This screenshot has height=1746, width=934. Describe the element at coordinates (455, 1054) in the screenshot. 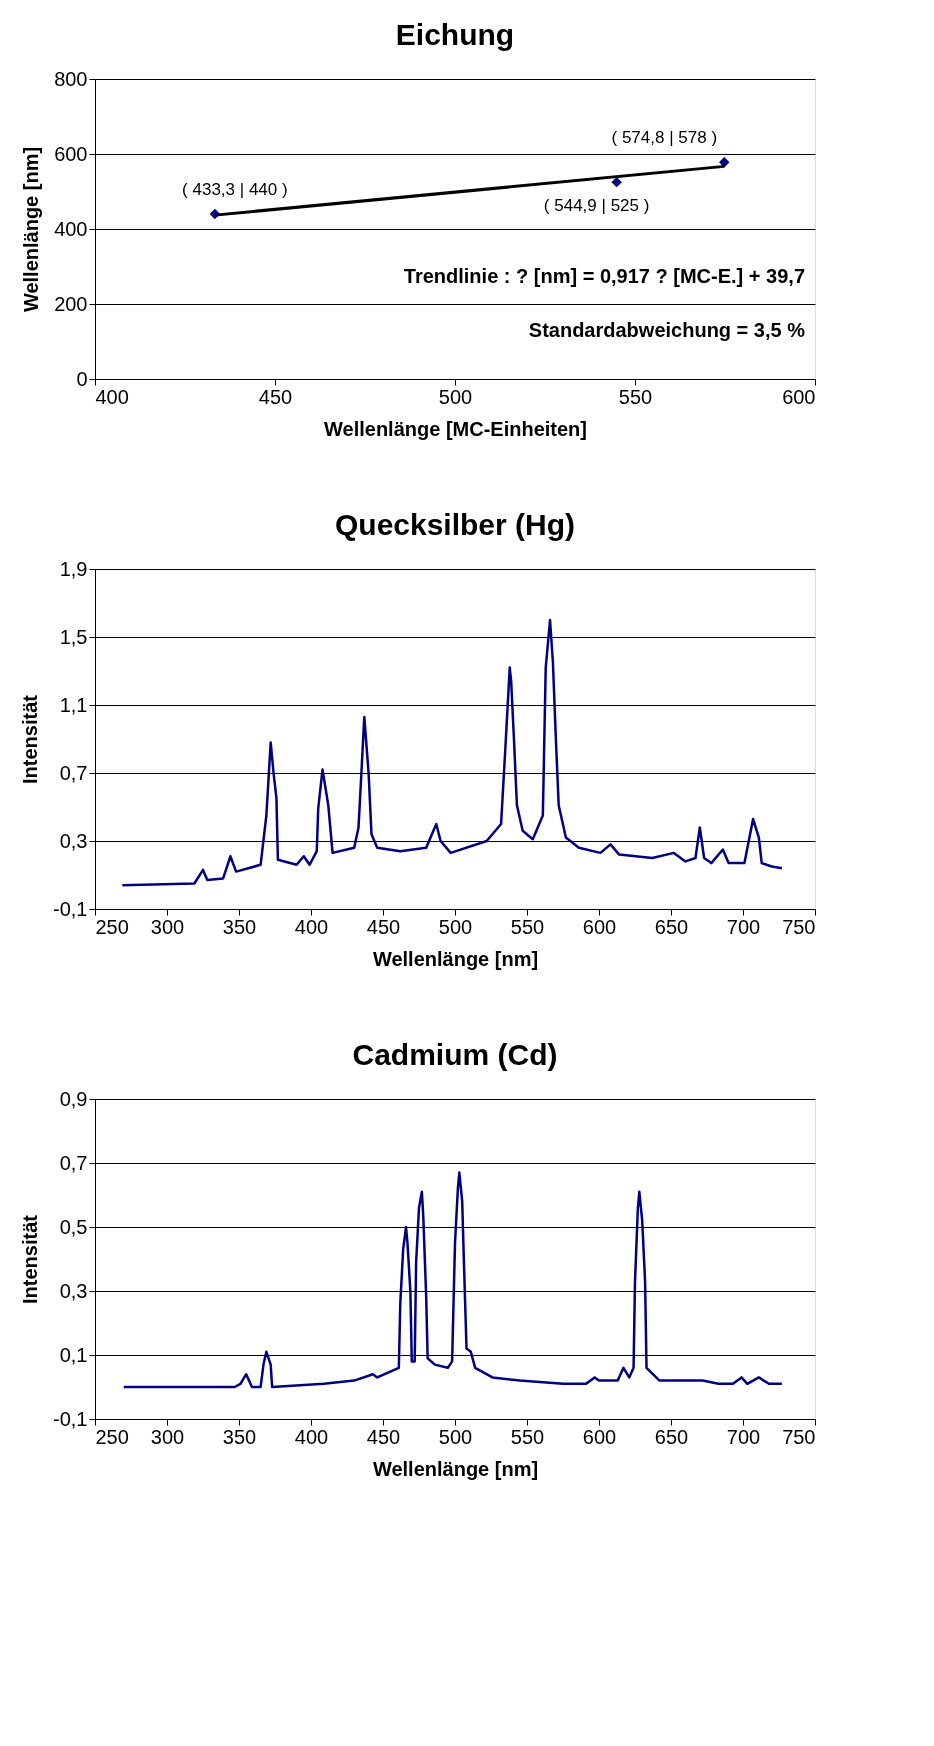

I see `chart-title: Cadmium (Cd)` at that location.